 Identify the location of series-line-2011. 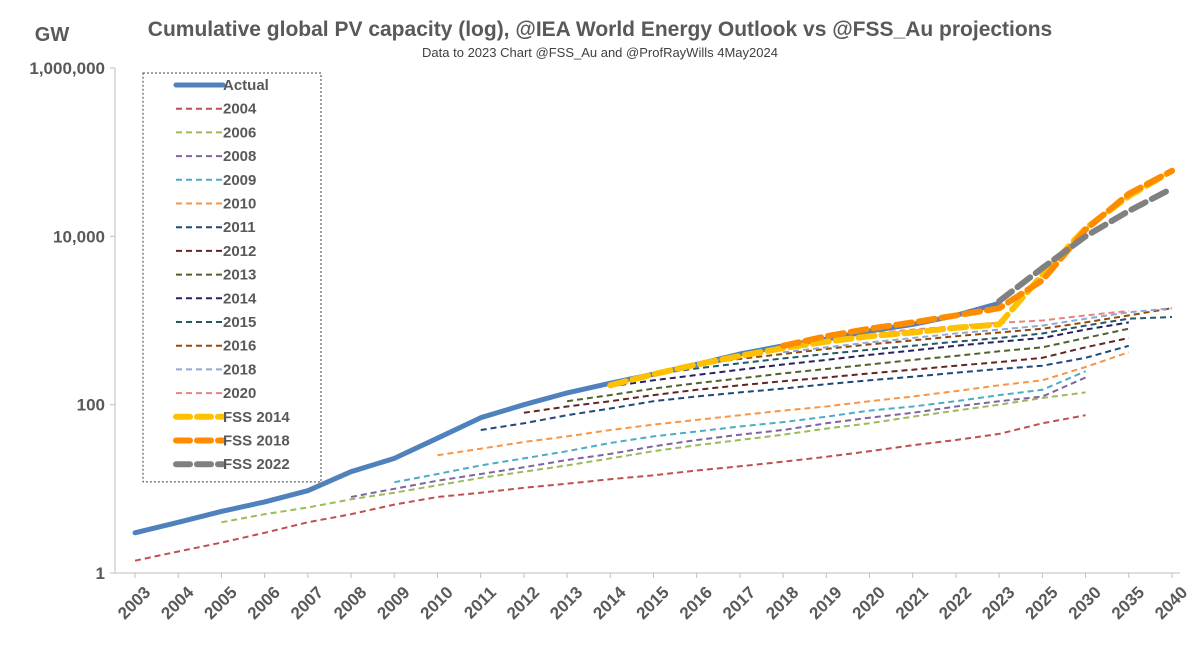
(805, 387).